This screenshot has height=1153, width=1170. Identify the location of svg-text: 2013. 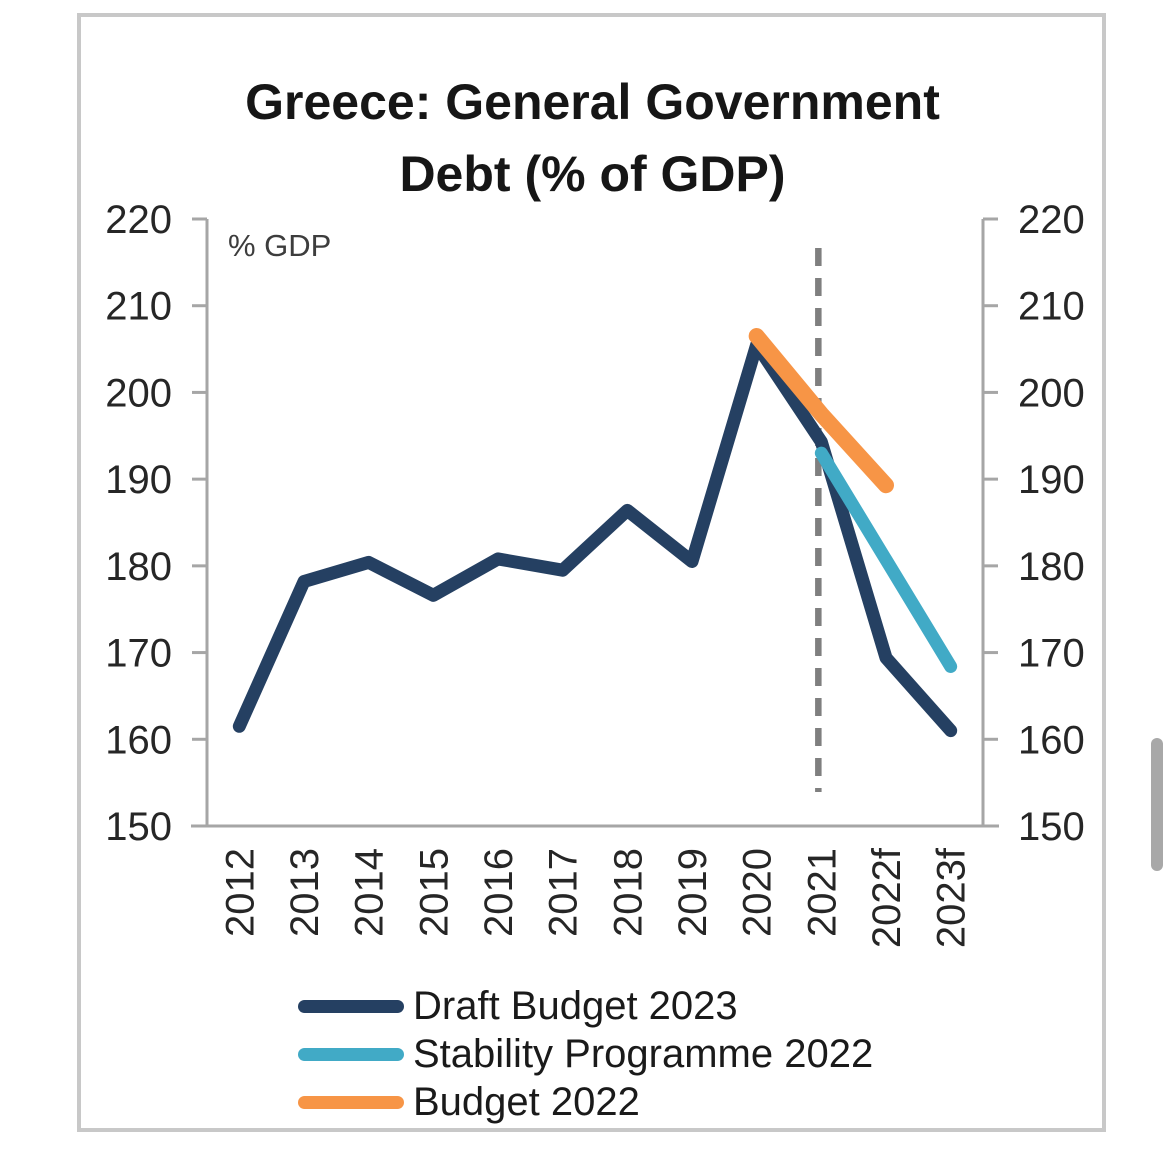
(305, 892).